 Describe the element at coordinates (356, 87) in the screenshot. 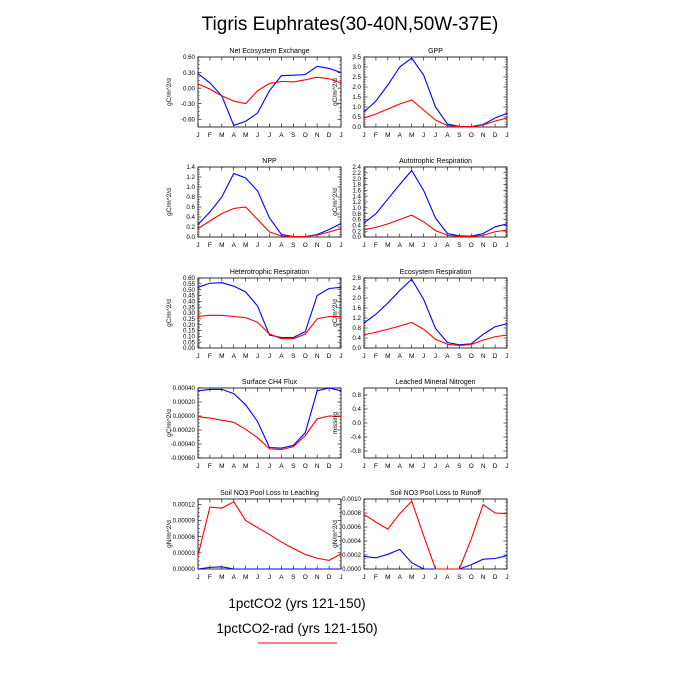

I see `y-tick-label: 2.0` at that location.